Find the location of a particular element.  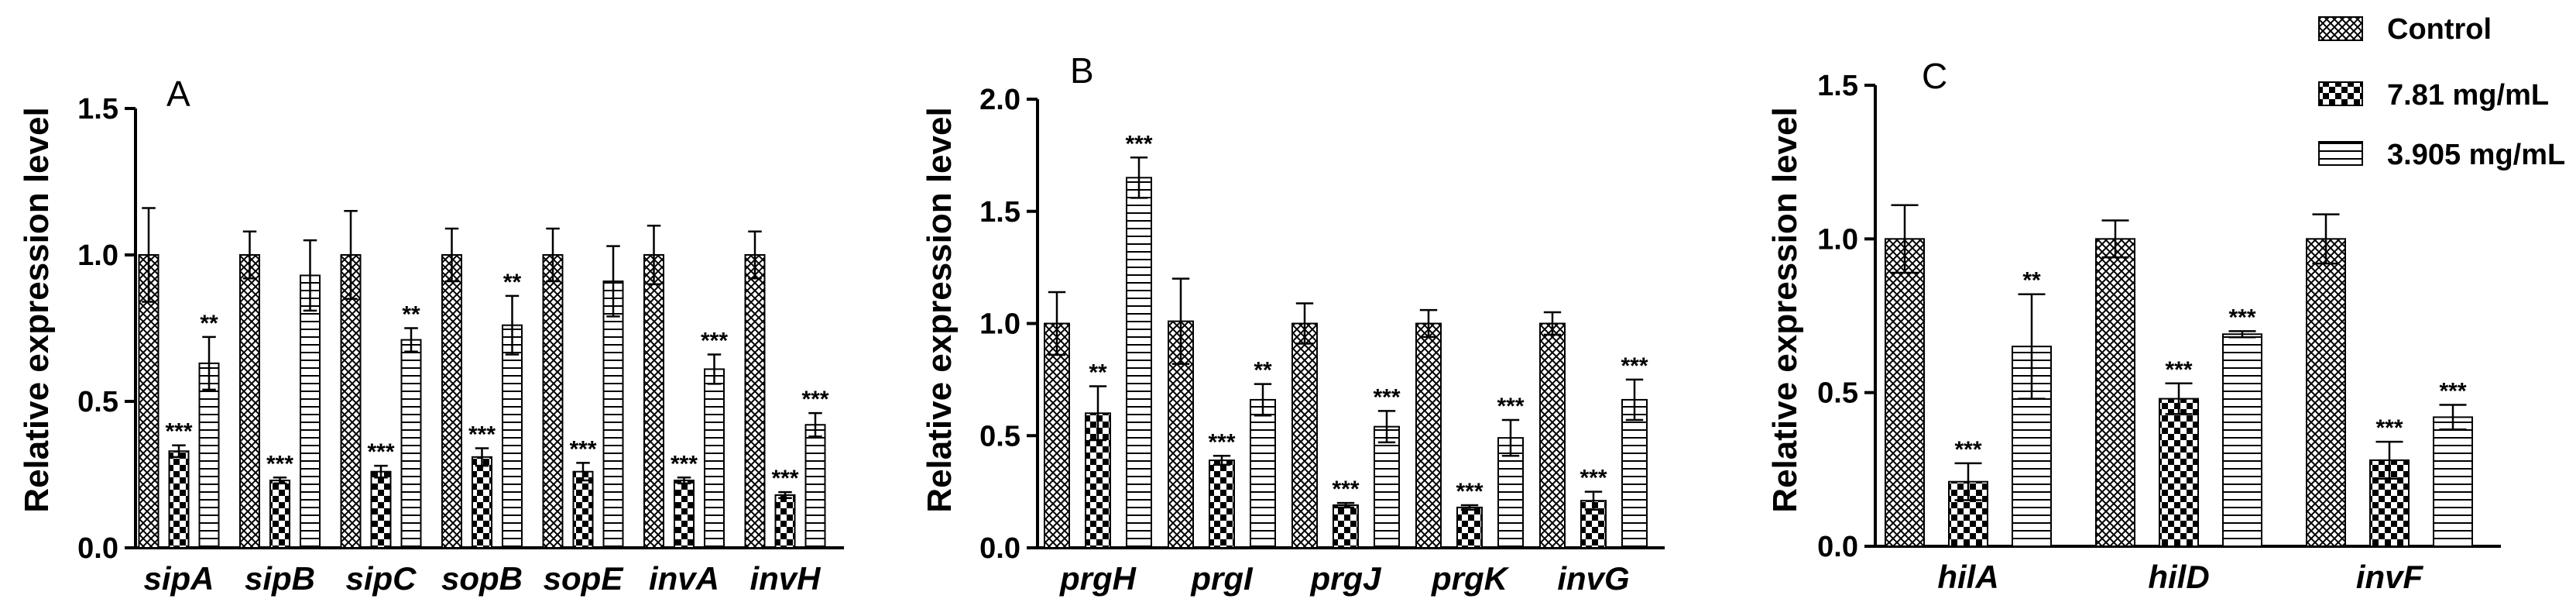

bar-7-81-invH is located at coordinates (785, 521).